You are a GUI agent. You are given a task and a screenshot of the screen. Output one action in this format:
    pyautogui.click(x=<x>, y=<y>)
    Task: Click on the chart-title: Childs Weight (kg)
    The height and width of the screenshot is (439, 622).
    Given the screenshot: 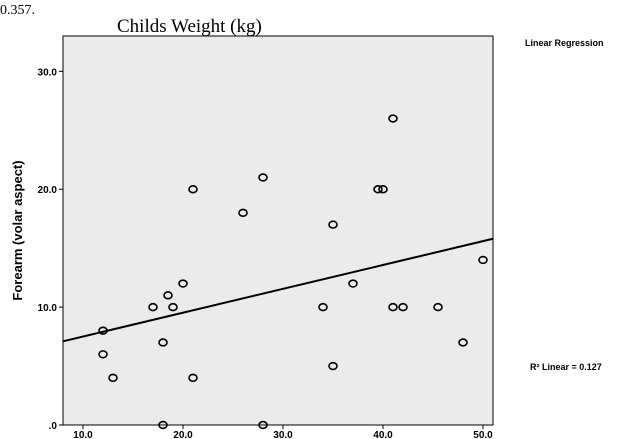 What is the action you would take?
    pyautogui.click(x=189, y=26)
    